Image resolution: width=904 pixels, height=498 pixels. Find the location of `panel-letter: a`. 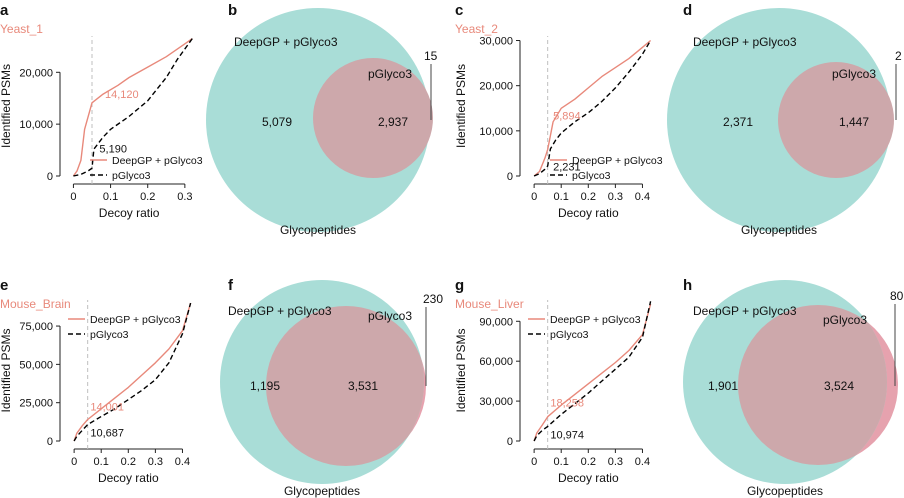

panel-letter: a is located at coordinates (4, 10).